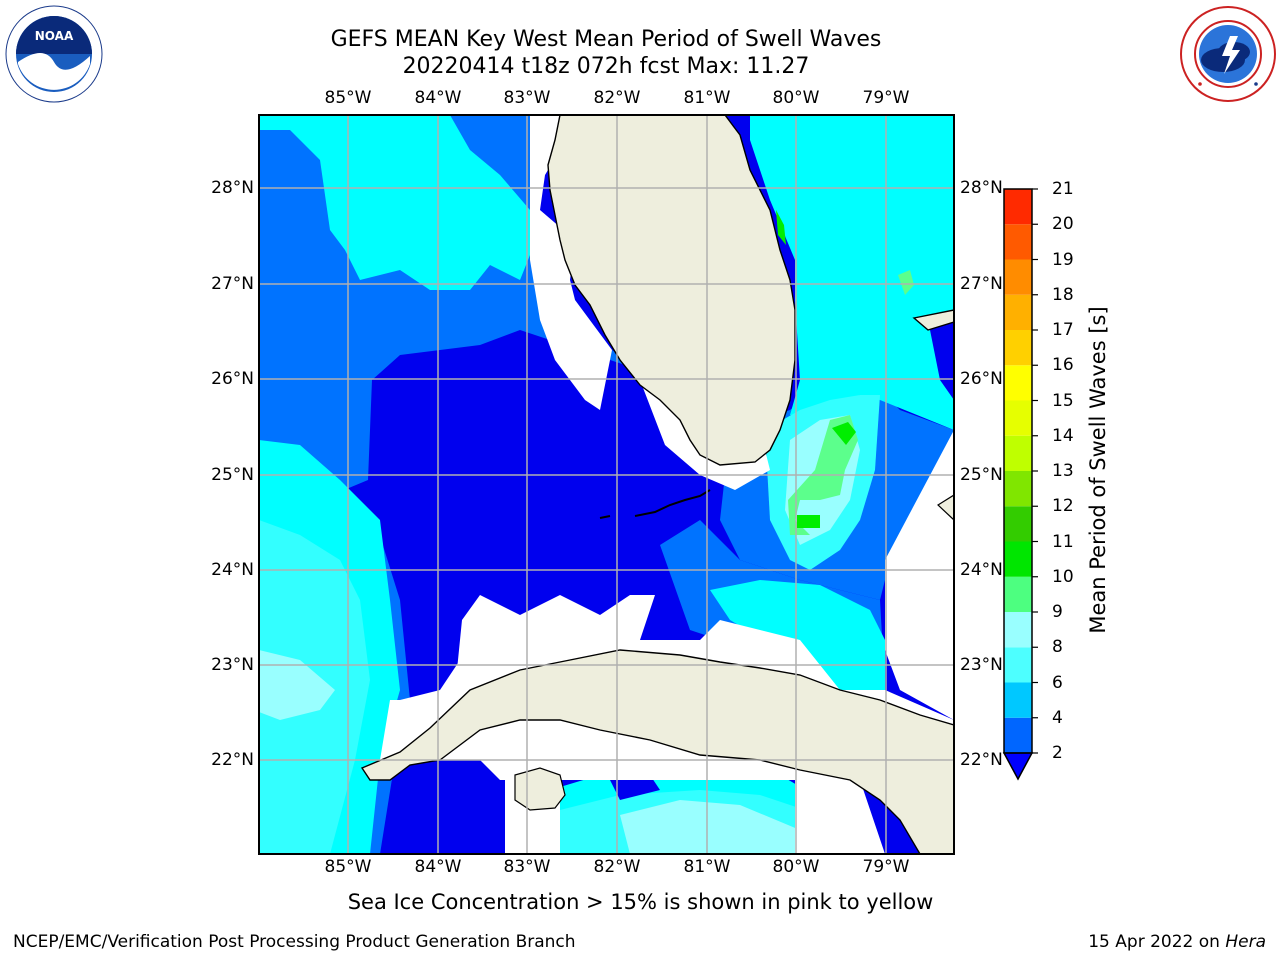 The width and height of the screenshot is (1280, 960). Describe the element at coordinates (1057, 717) in the screenshot. I see `colorbar-tick-label: 4` at that location.